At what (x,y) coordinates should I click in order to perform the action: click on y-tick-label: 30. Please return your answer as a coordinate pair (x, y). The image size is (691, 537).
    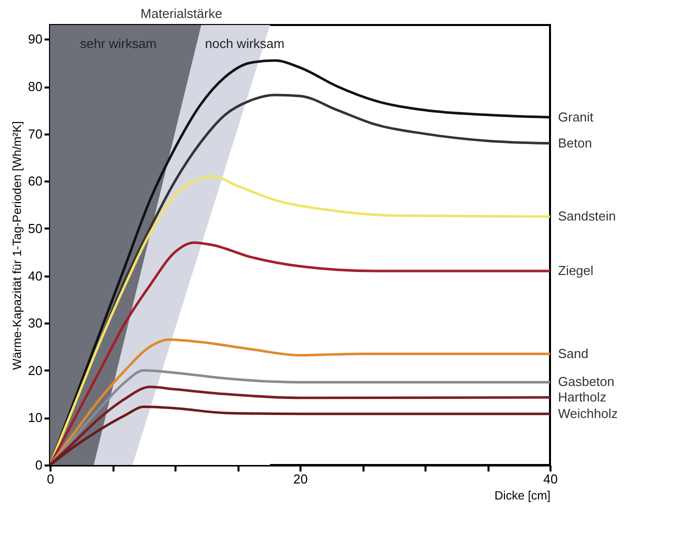
    Looking at the image, I should click on (35, 323).